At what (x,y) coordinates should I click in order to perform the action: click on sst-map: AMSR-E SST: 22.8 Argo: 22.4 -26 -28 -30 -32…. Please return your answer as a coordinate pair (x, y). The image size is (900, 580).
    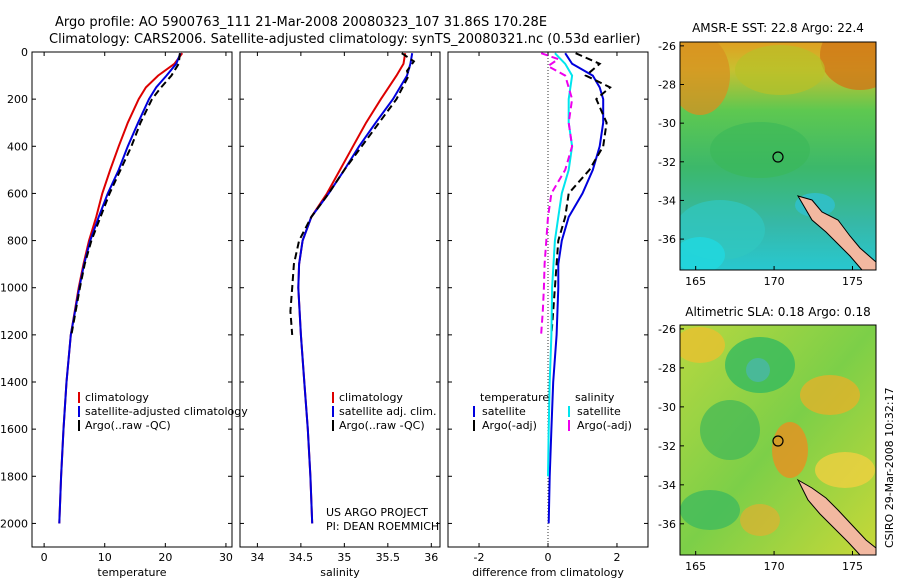
    Looking at the image, I should click on (767, 154).